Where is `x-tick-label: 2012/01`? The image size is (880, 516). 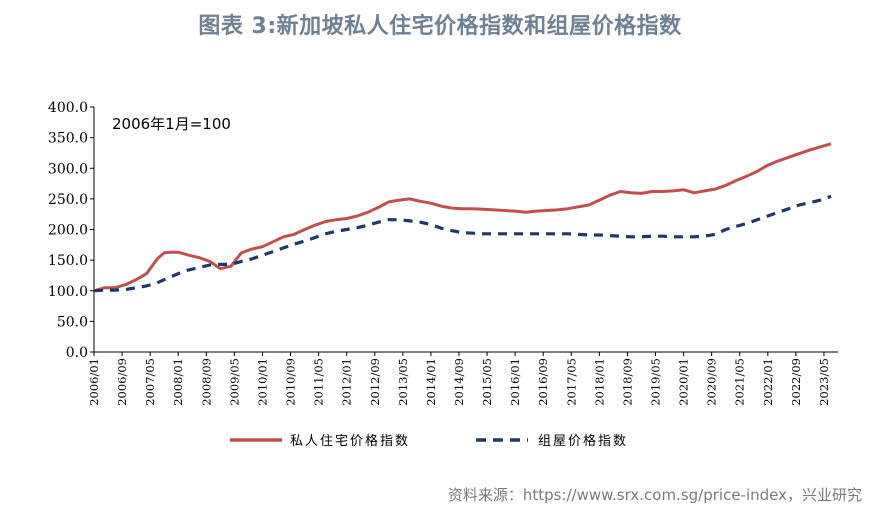 x-tick-label: 2012/01 is located at coordinates (347, 382).